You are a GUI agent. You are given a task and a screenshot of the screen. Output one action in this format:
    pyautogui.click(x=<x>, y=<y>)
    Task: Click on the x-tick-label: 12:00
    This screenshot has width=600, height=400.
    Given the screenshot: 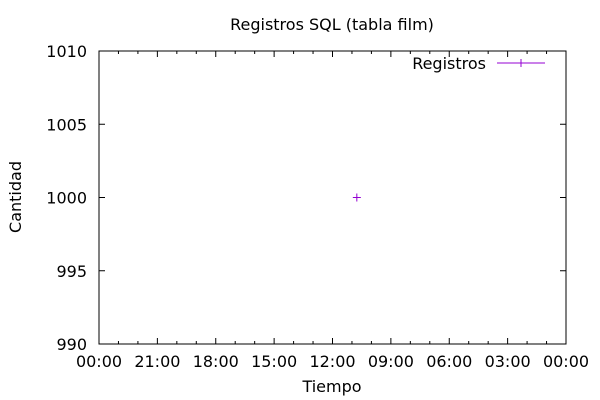 What is the action you would take?
    pyautogui.click(x=332, y=361)
    